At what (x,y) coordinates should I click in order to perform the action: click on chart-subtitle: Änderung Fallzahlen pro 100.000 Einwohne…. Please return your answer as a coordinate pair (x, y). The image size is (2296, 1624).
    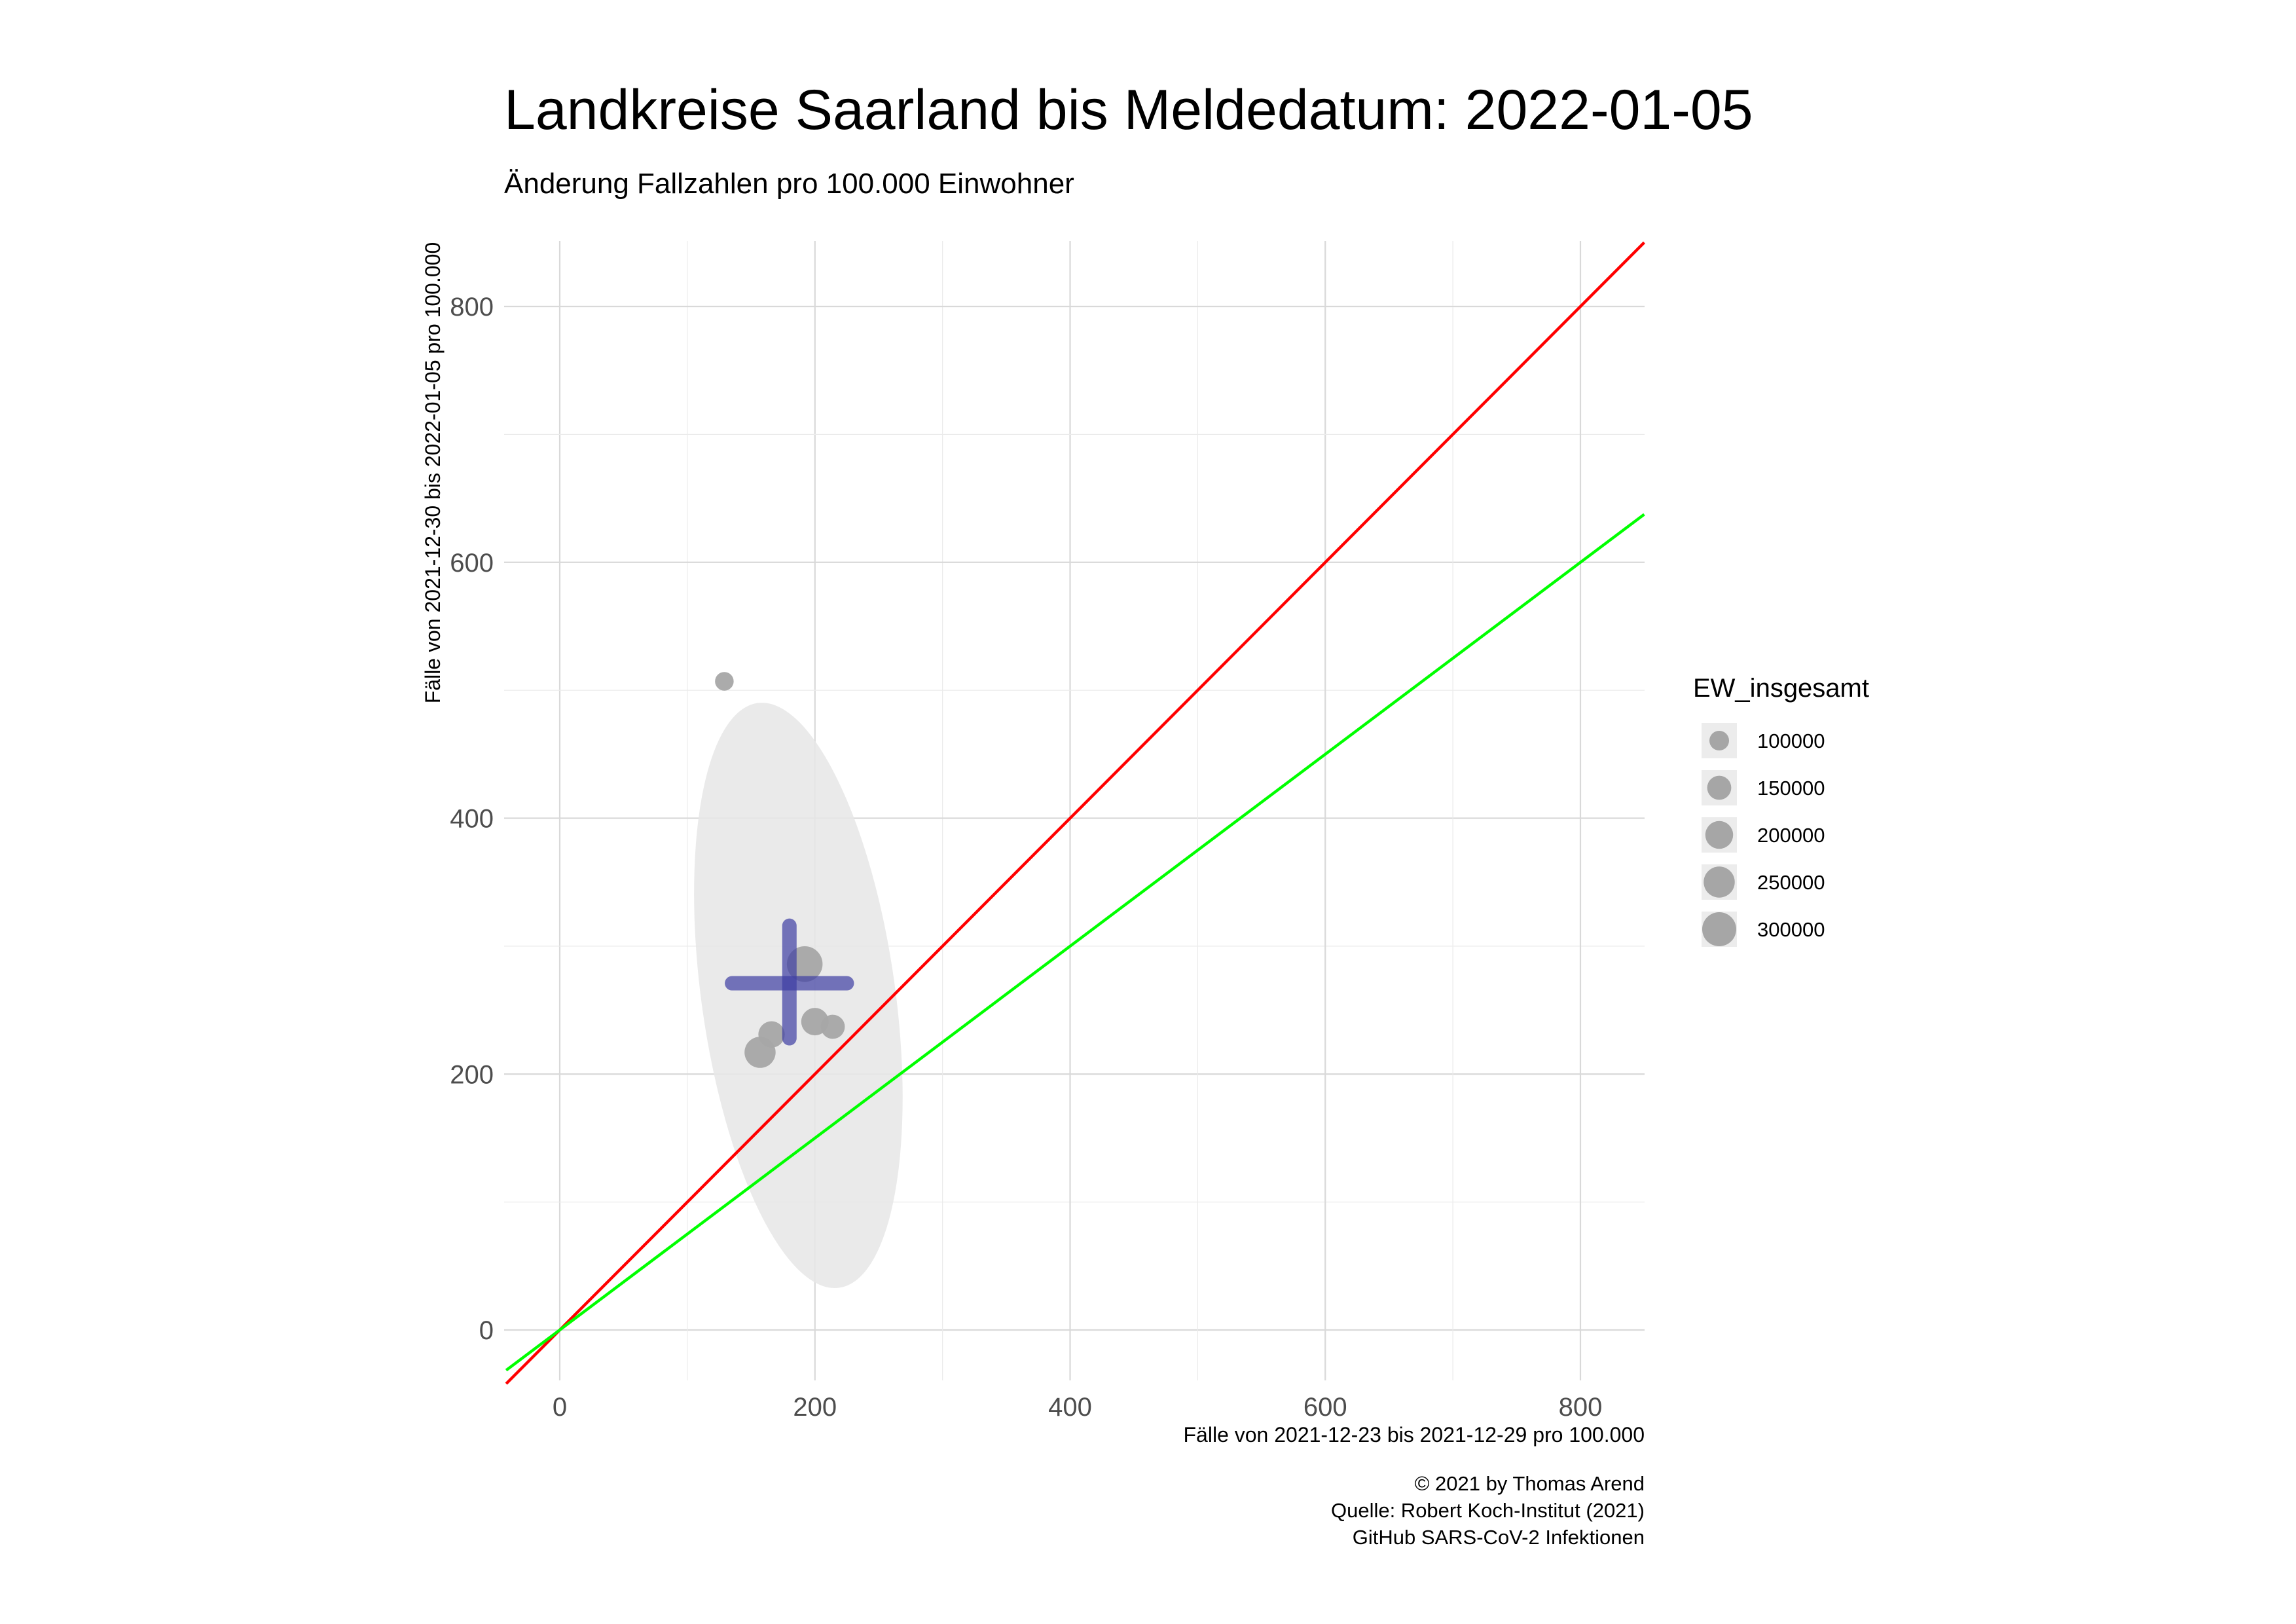
    Looking at the image, I should click on (789, 184).